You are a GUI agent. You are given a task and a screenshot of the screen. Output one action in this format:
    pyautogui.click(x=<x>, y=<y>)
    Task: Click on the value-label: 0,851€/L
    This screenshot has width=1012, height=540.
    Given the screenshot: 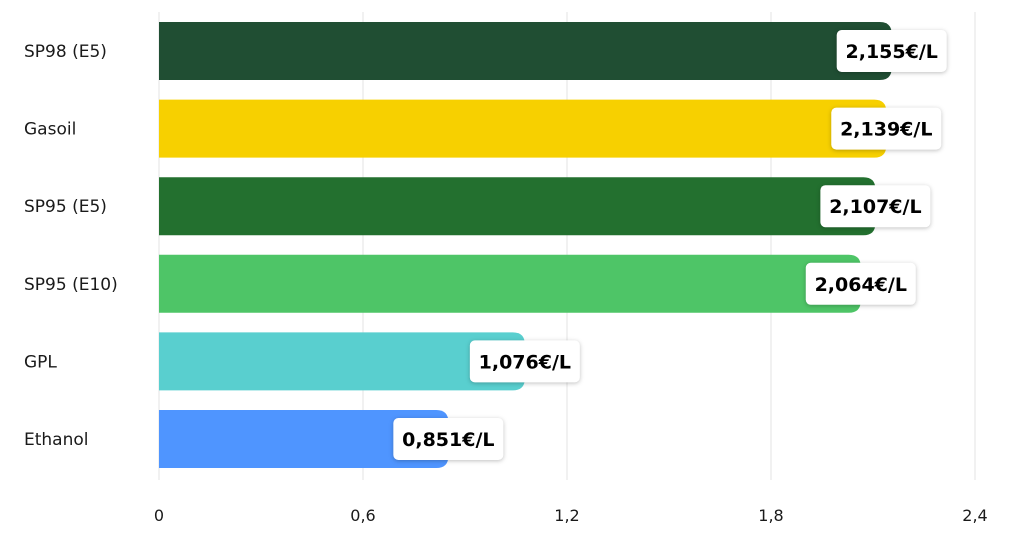 What is the action you would take?
    pyautogui.click(x=448, y=439)
    